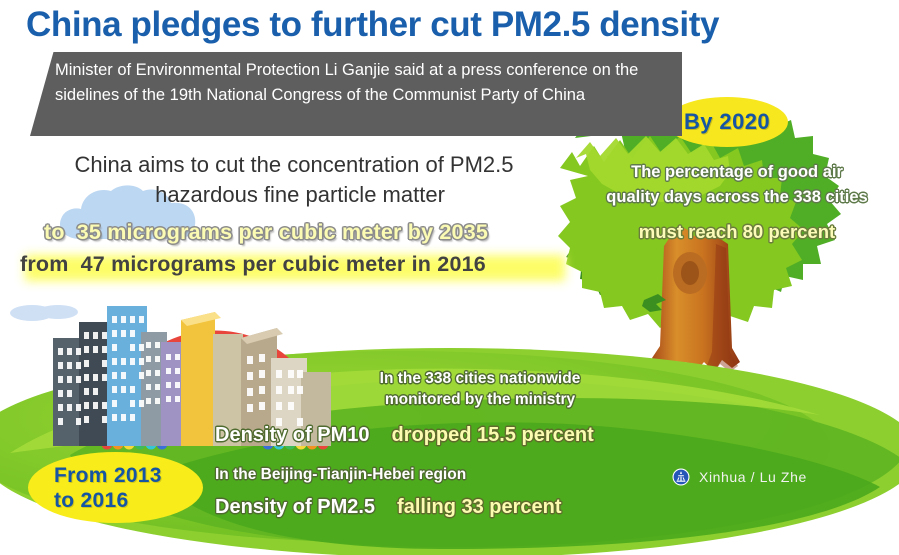 This screenshot has height=555, width=899. Describe the element at coordinates (737, 172) in the screenshot. I see `tree-callout-line-1: The percentage of good air` at that location.